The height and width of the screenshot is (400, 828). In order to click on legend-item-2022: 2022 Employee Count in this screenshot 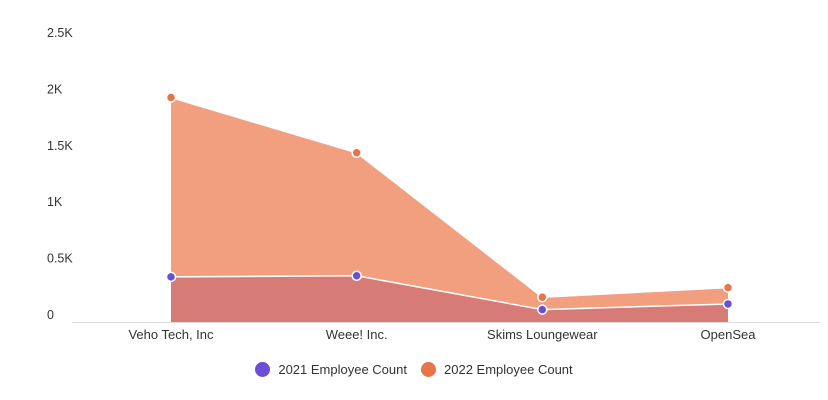, I will do `click(497, 369)`.